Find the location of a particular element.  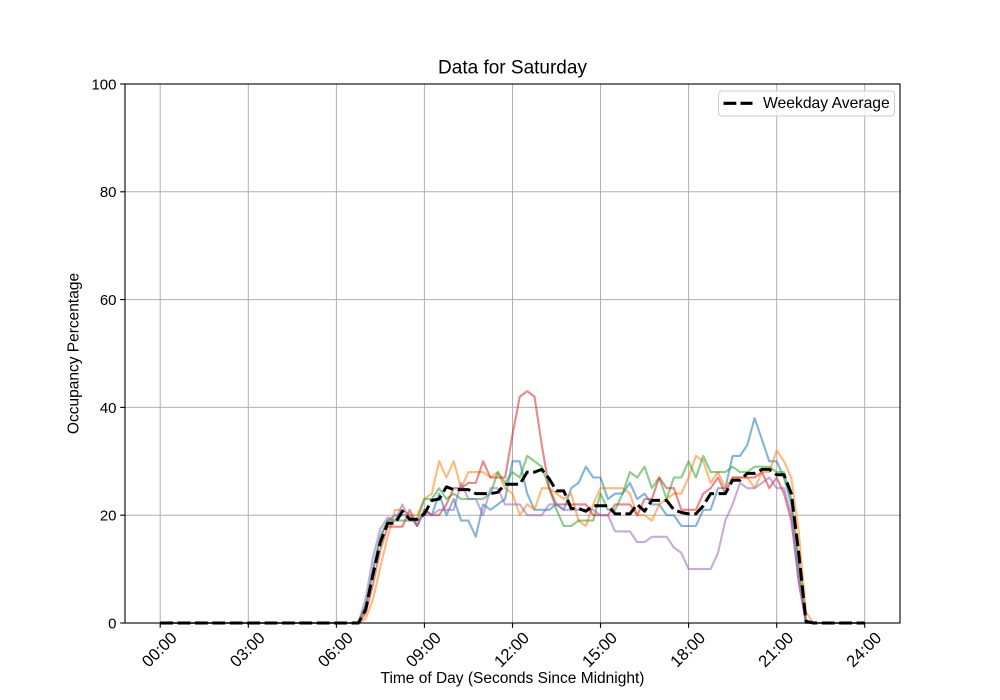

svg-text: 80 is located at coordinates (108, 192).